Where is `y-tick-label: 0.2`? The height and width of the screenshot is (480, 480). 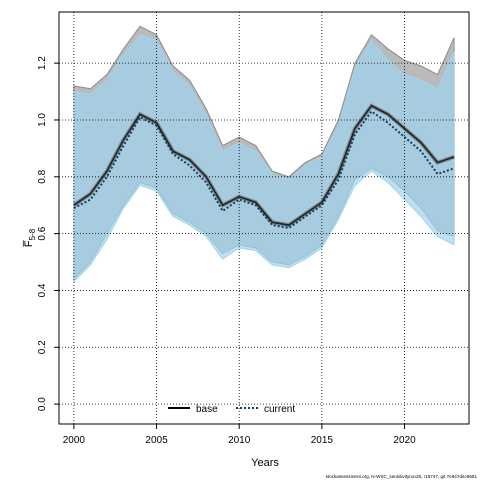 y-tick-label: 0.2 is located at coordinates (42, 347).